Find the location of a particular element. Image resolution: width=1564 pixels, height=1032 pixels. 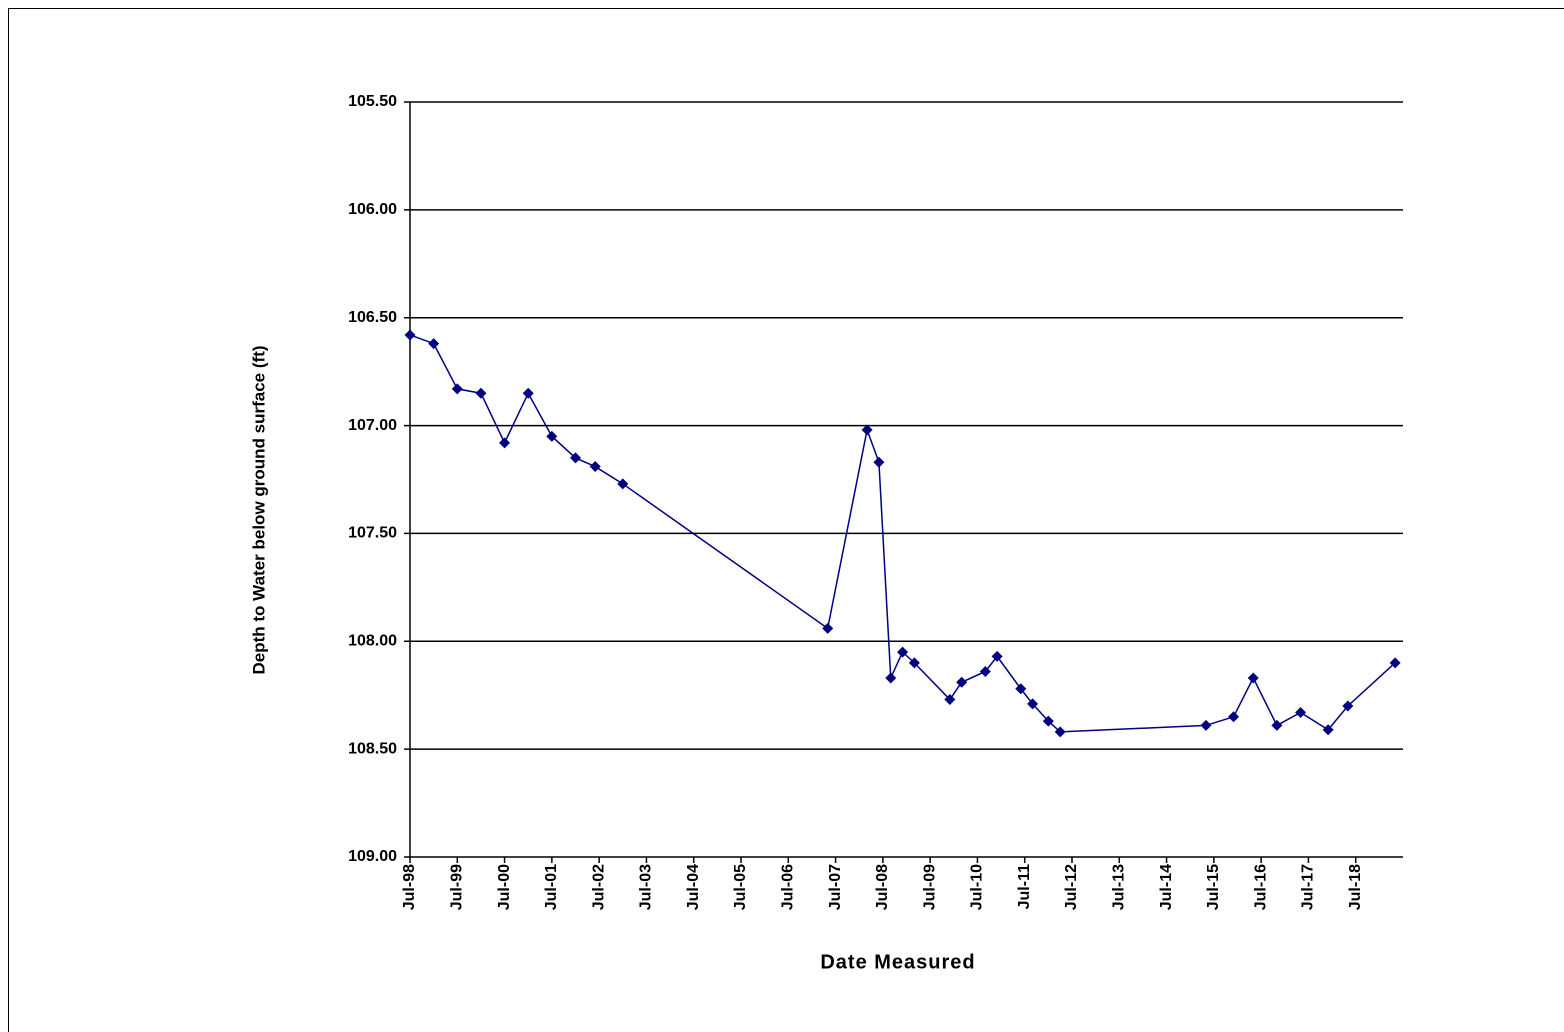

y-axis-label: Depth to Water below ground surface (ft) is located at coordinates (258, 510).